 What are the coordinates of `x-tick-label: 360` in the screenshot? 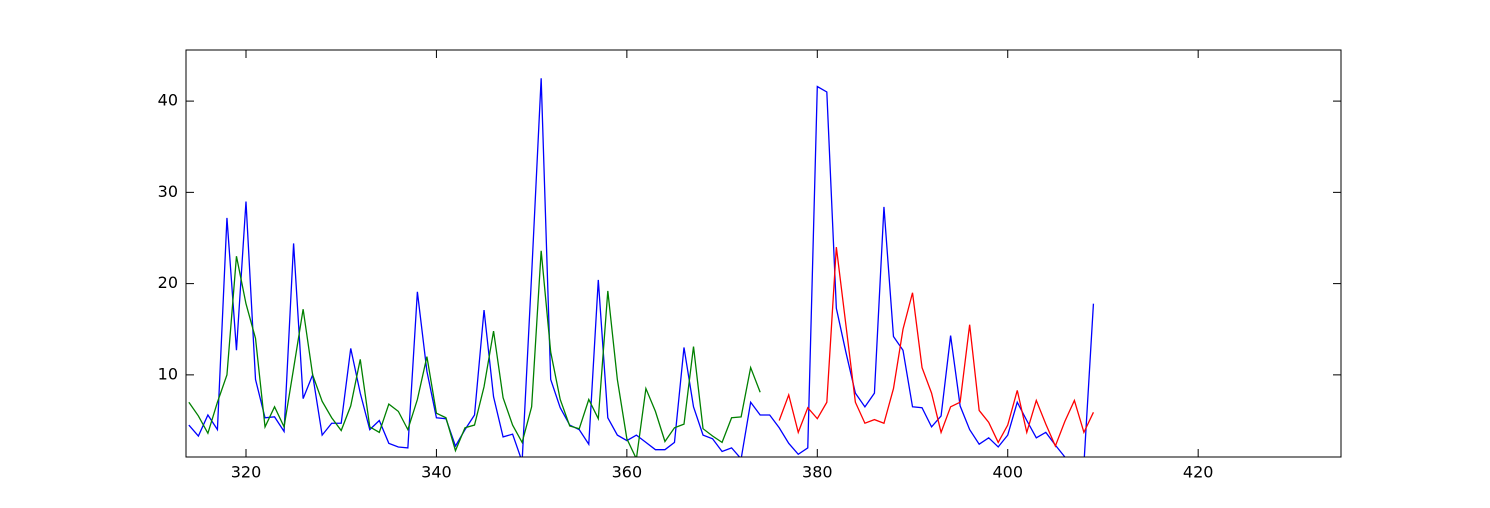 It's located at (627, 472).